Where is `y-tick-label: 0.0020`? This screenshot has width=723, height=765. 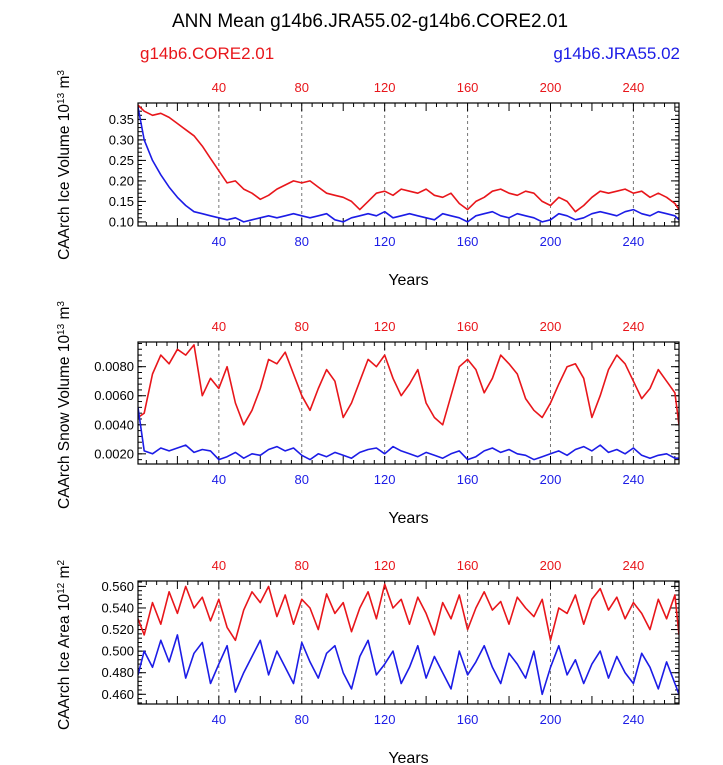
y-tick-label: 0.0020 is located at coordinates (114, 453).